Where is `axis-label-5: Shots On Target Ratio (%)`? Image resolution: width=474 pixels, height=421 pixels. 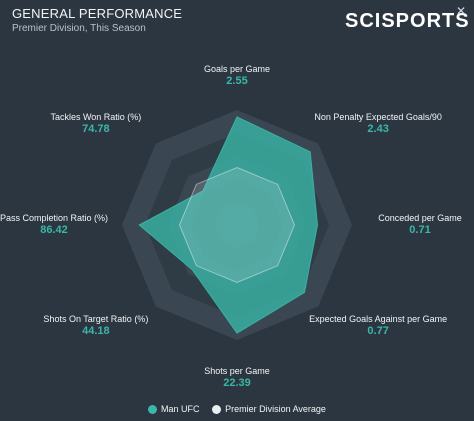
axis-label-5: Shots On Target Ratio (%) is located at coordinates (96, 319).